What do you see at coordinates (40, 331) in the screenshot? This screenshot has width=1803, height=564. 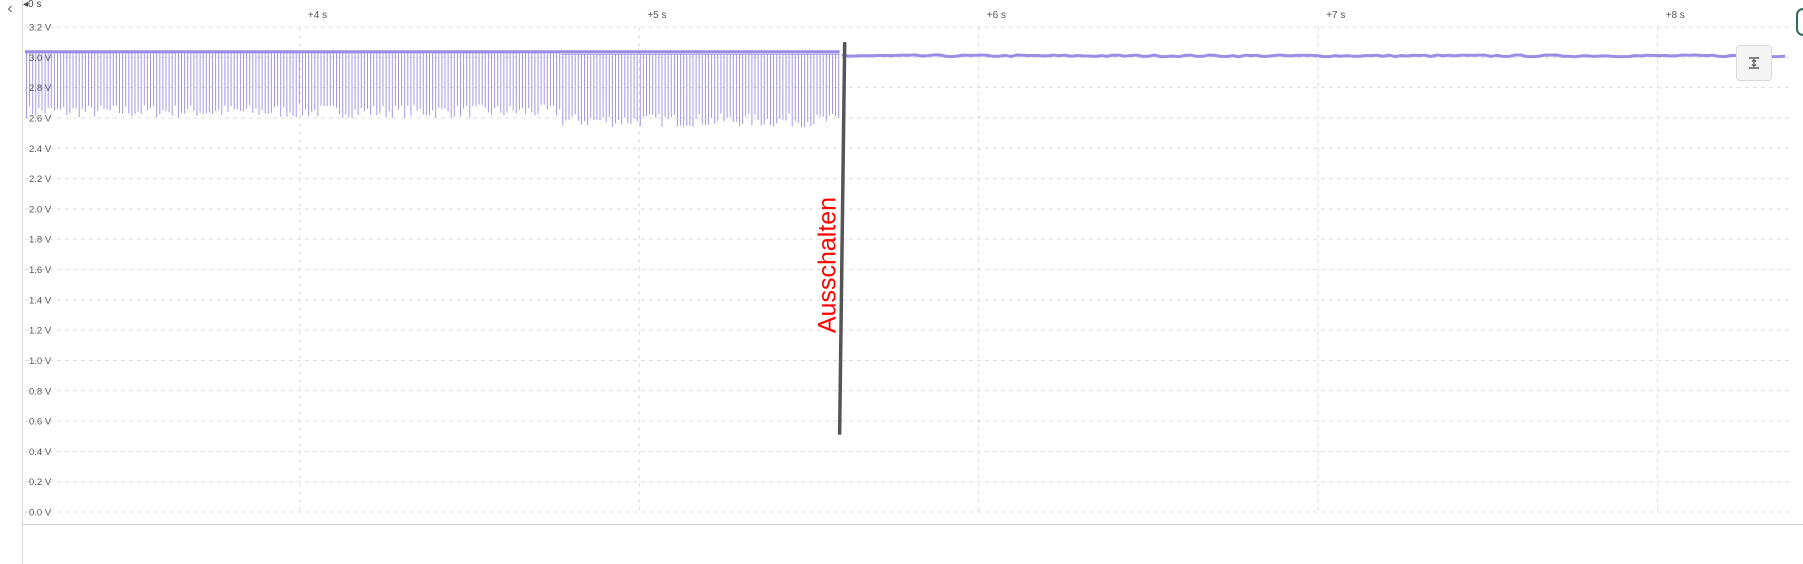 I see `y-tick-label: 1.2 V` at bounding box center [40, 331].